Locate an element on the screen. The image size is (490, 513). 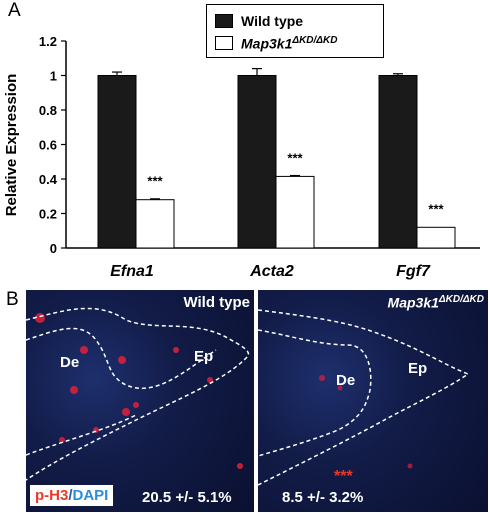
y-tick-label: 0 is located at coordinates (53, 248).